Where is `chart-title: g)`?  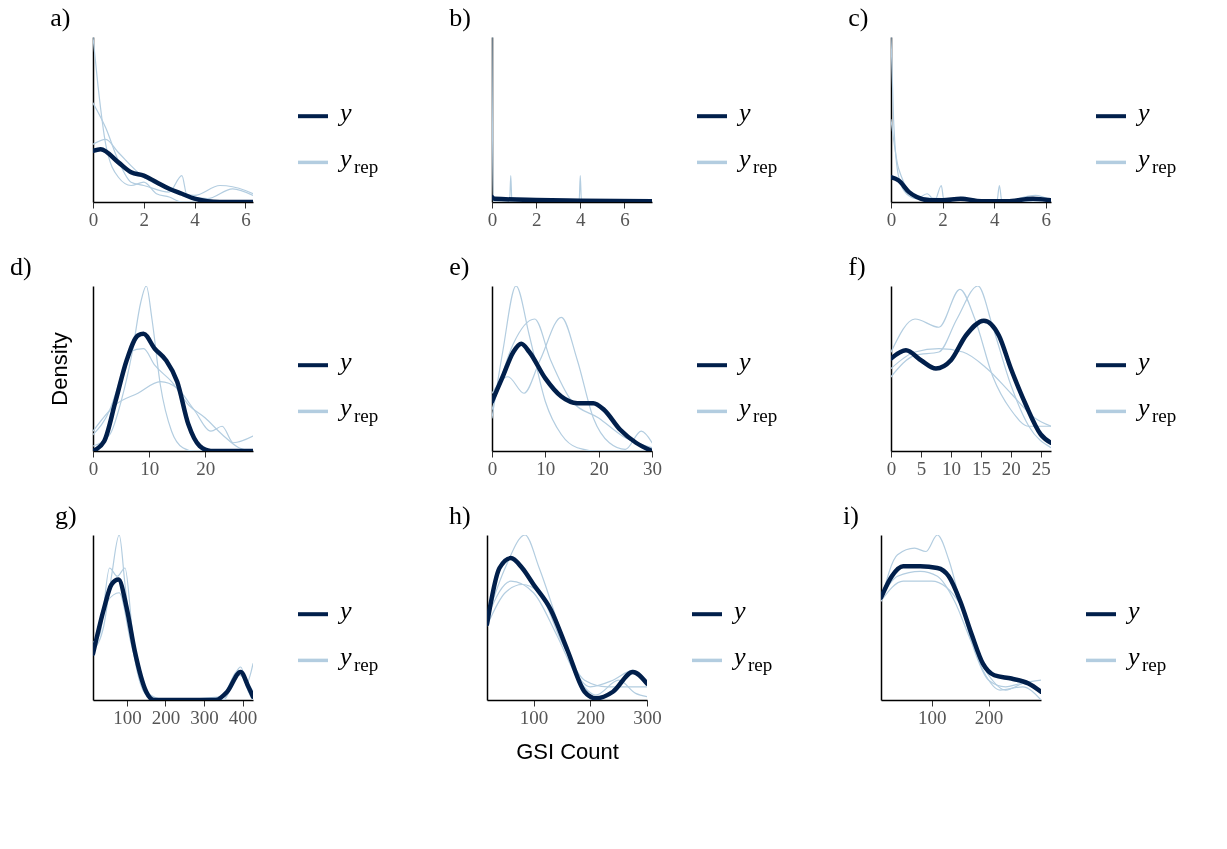 chart-title: g) is located at coordinates (66, 515).